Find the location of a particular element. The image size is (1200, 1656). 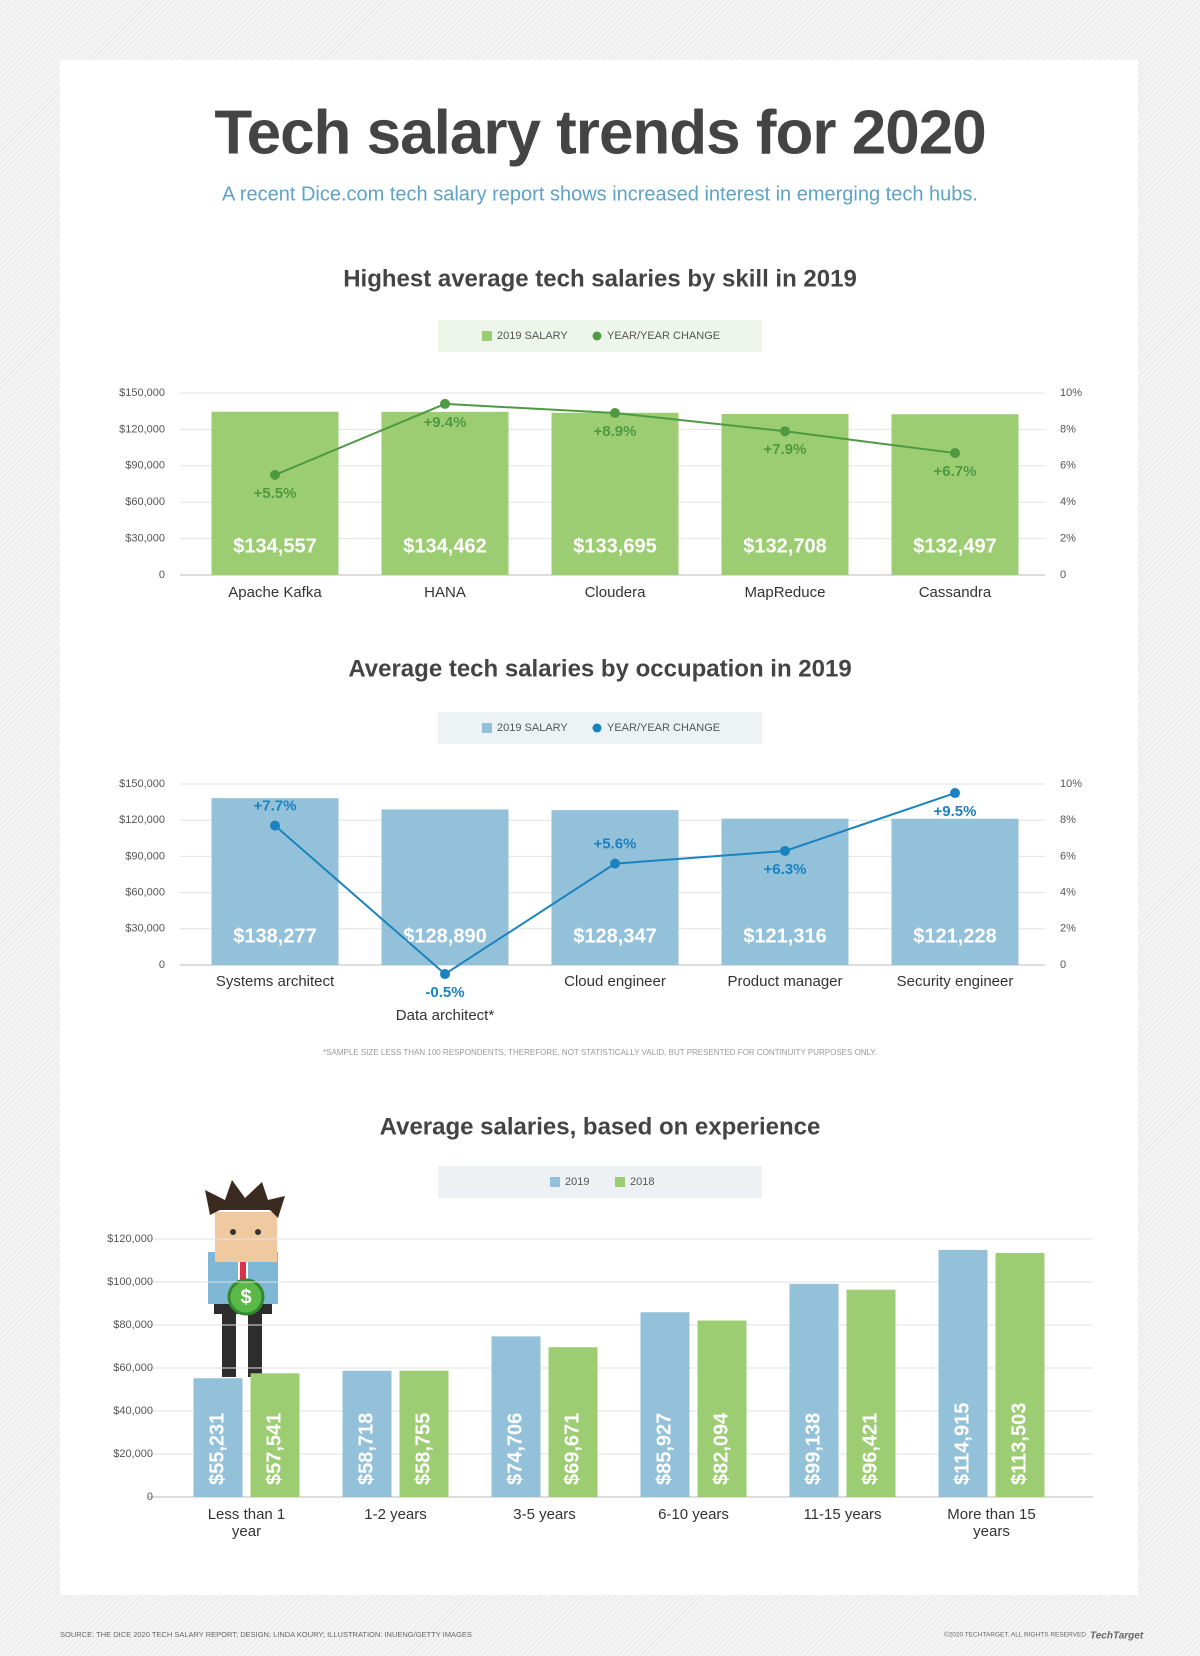

x-tick-label: 1-2 years is located at coordinates (395, 1514).